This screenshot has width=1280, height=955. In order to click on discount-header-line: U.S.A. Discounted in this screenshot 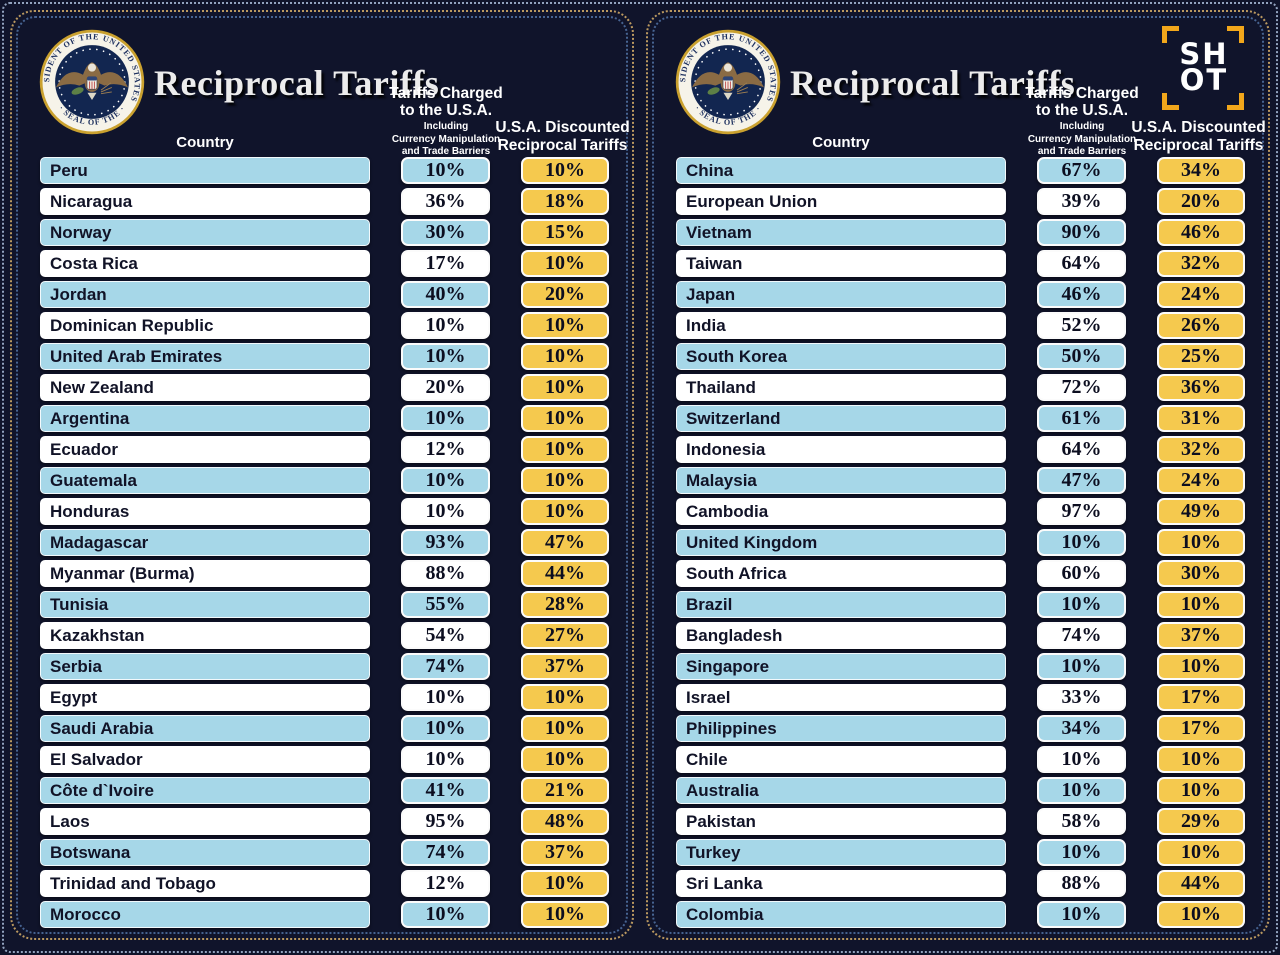, I will do `click(562, 127)`.